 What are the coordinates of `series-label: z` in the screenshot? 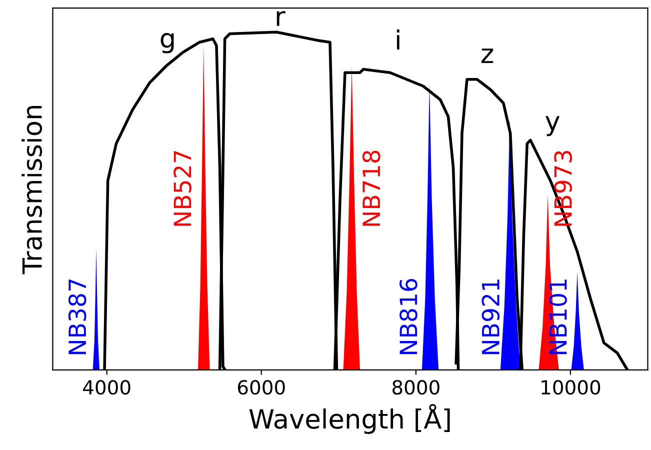 It's located at (488, 56).